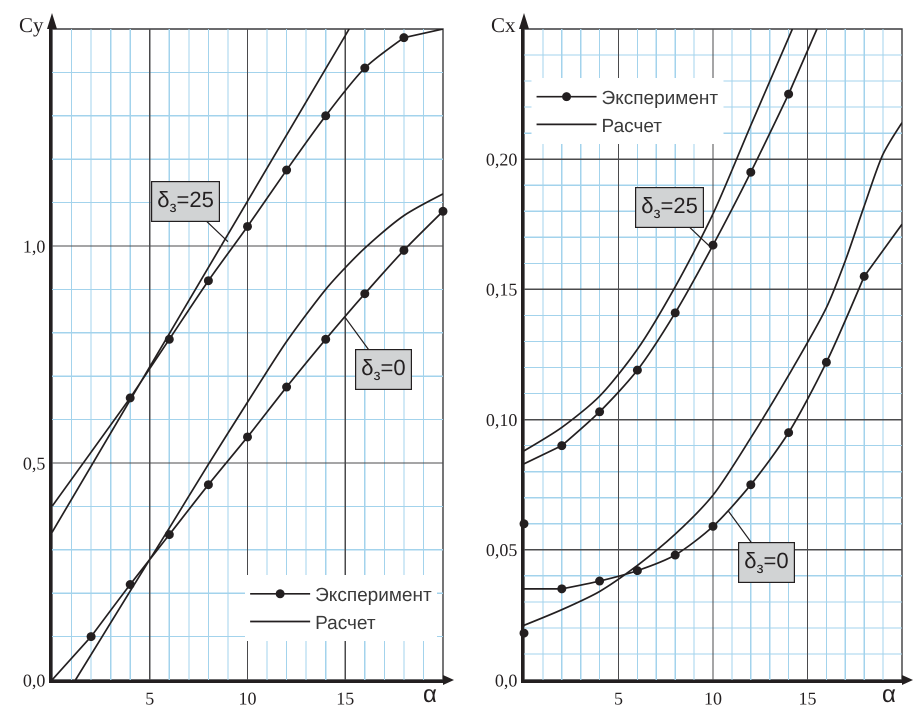 The image size is (918, 707). Describe the element at coordinates (502, 160) in the screenshot. I see `y-tick-label: 0,20` at that location.